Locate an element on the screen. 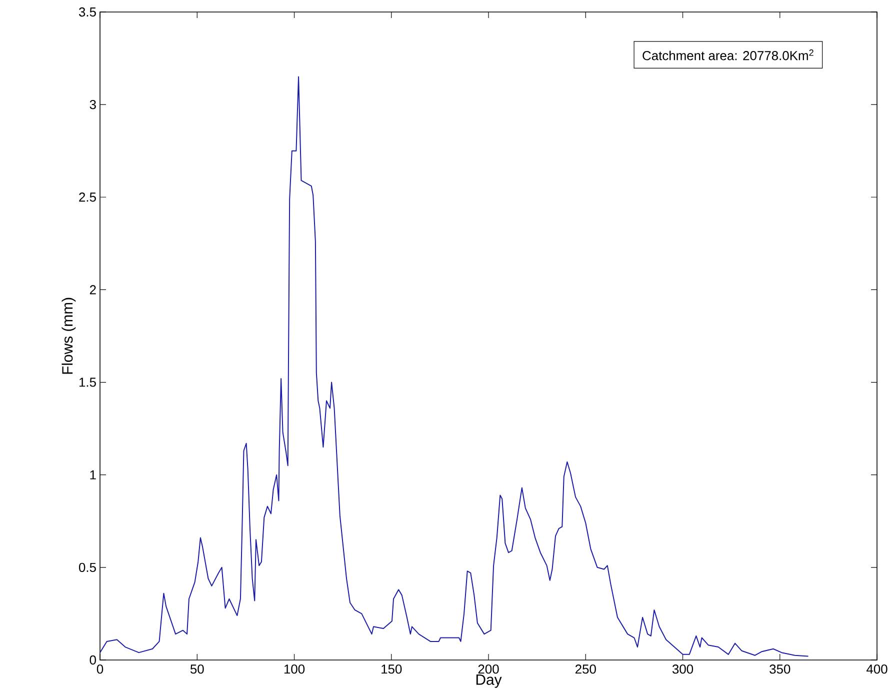 This screenshot has width=892, height=700. y-tick-label: 0.5 is located at coordinates (87, 567).